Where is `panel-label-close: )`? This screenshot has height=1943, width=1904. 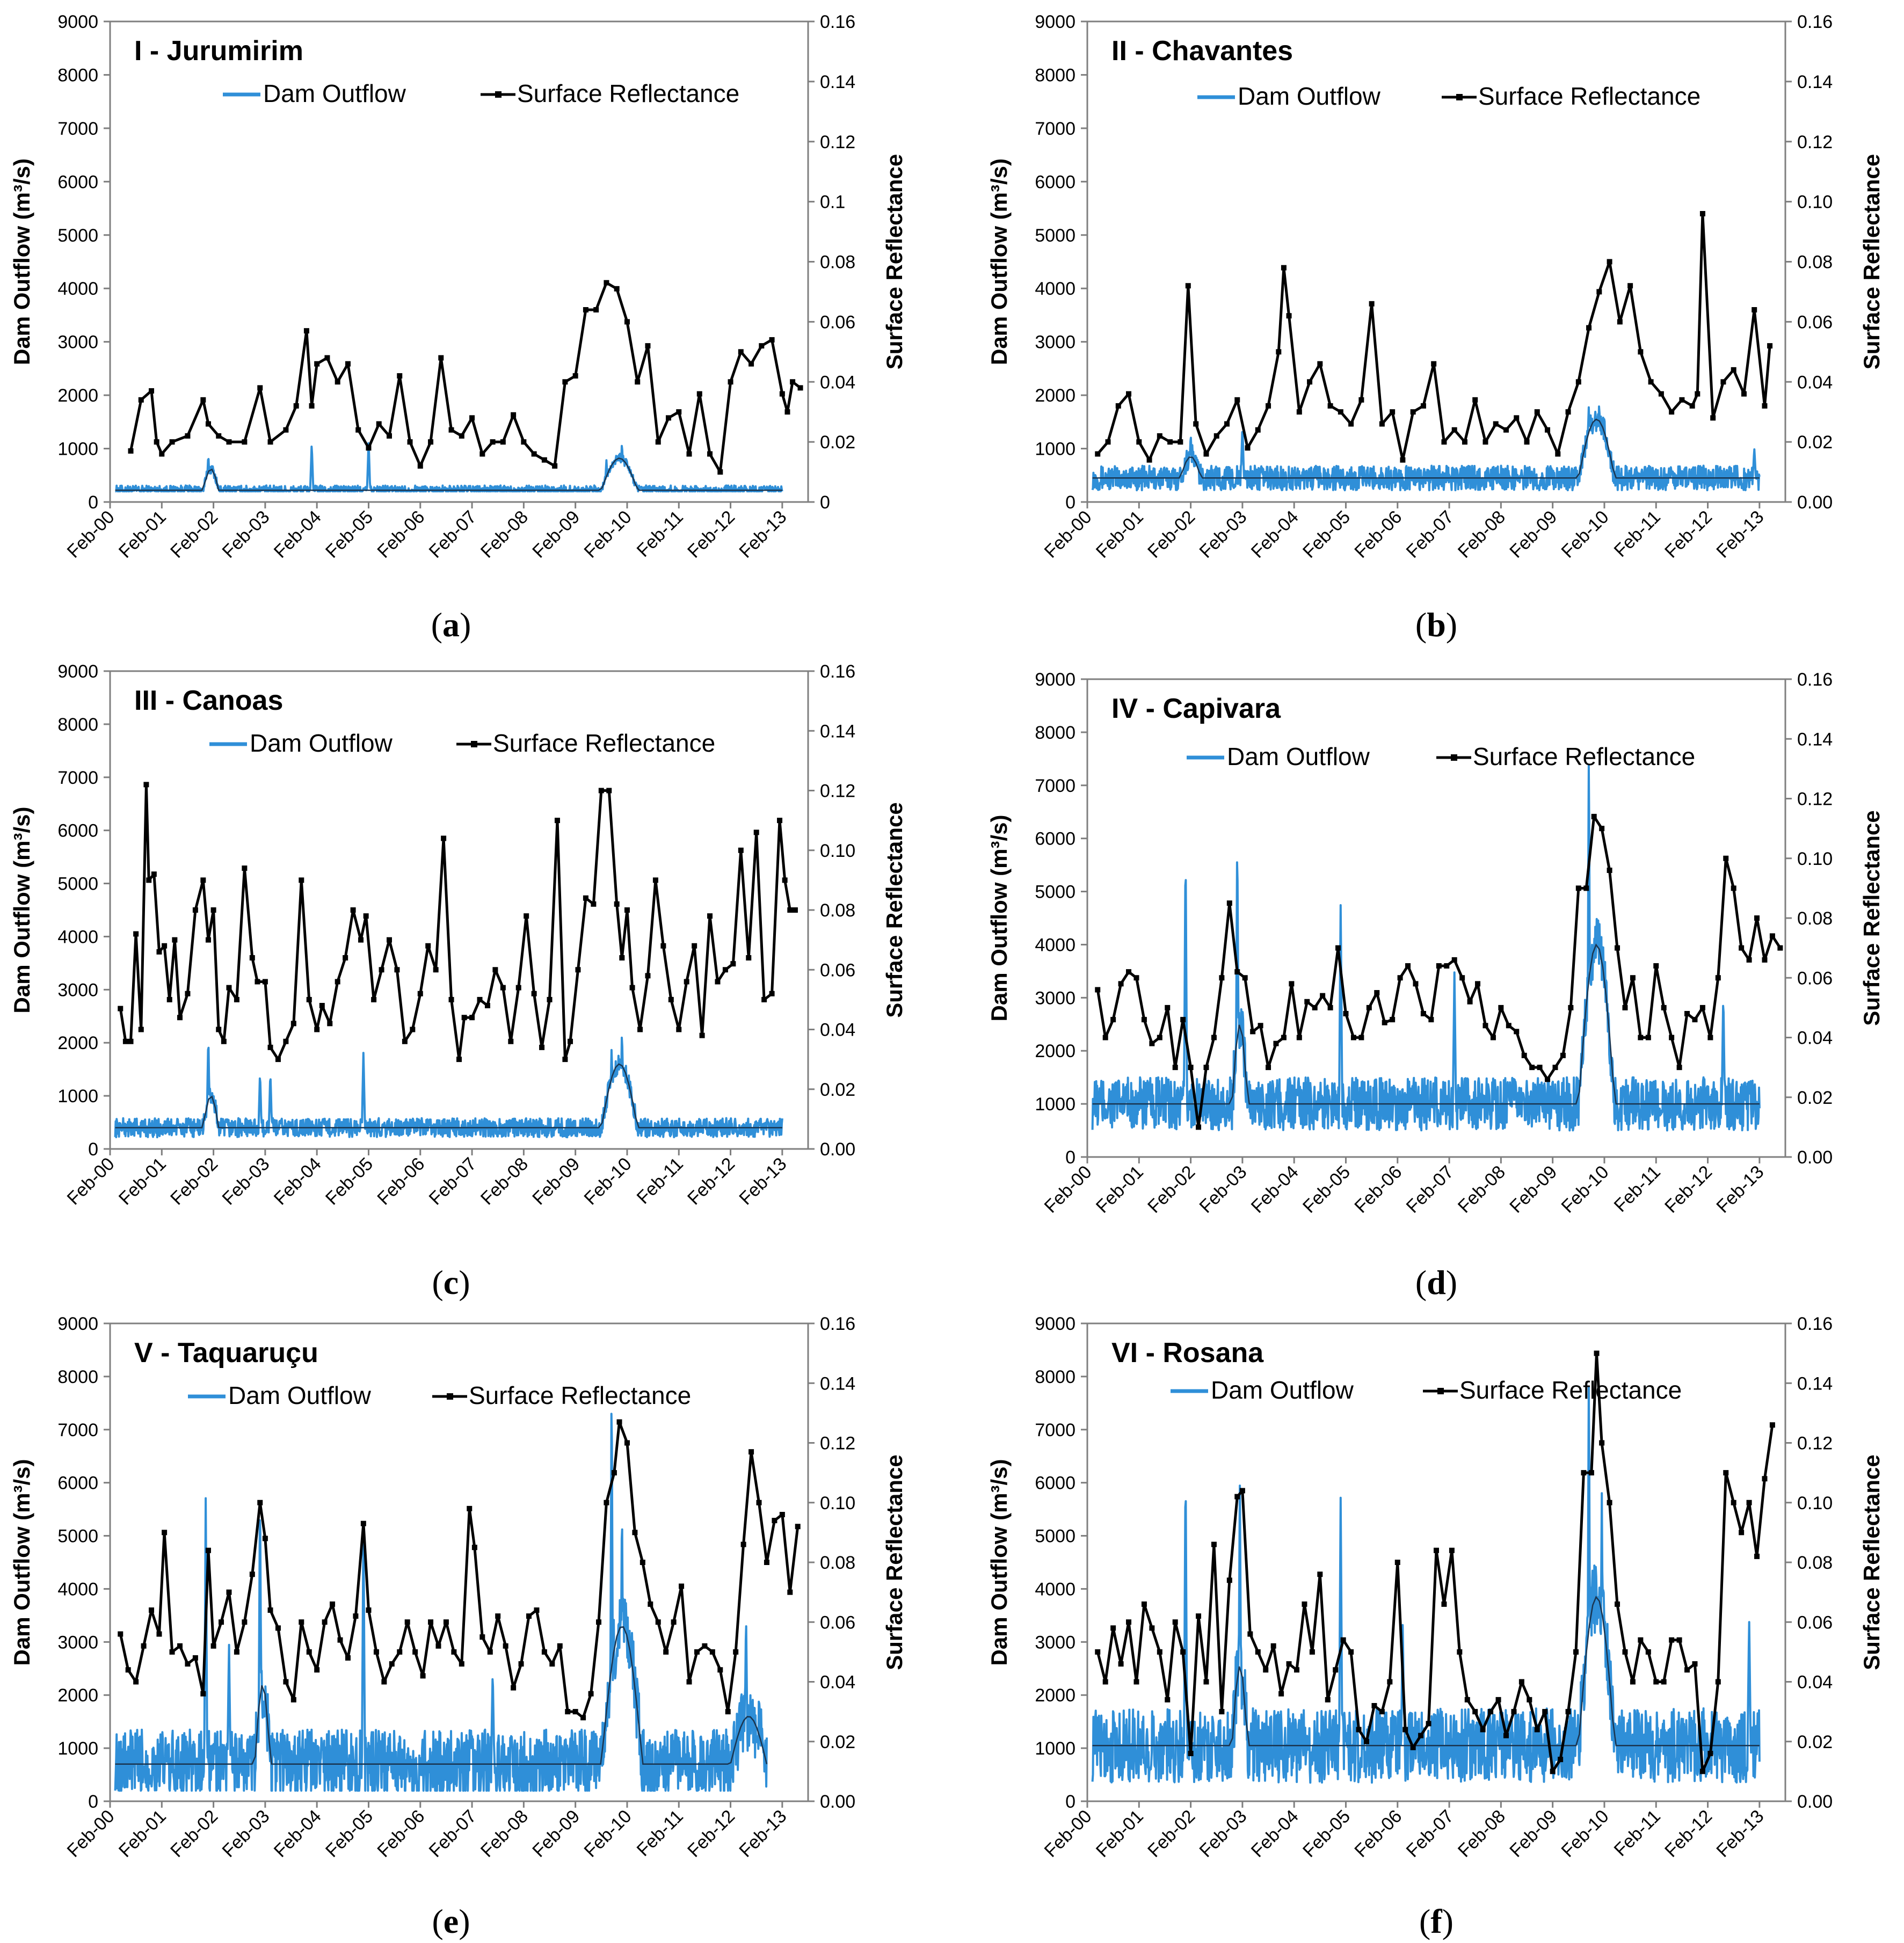
panel-label-close: ) is located at coordinates (1451, 625).